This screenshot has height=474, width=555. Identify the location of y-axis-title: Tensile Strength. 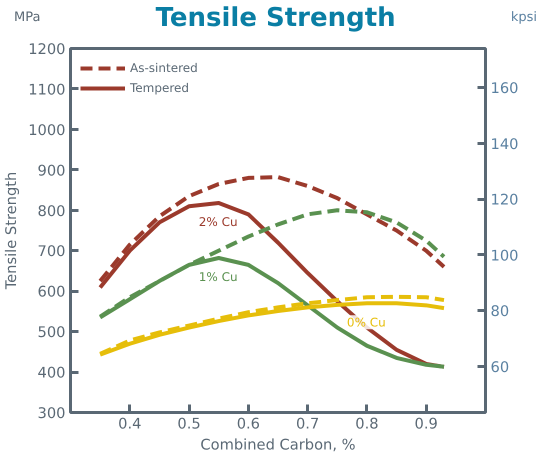
(11, 231).